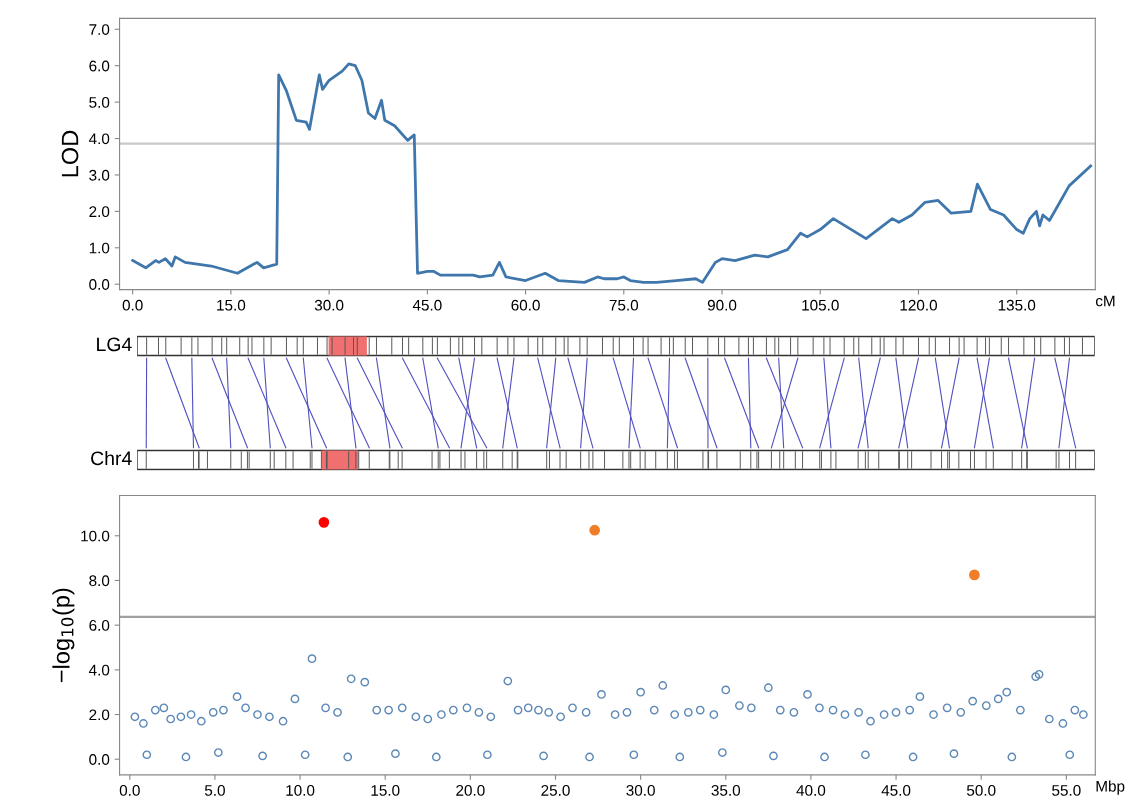  Describe the element at coordinates (470, 790) in the screenshot. I see `x-tick-label: 20.0` at that location.